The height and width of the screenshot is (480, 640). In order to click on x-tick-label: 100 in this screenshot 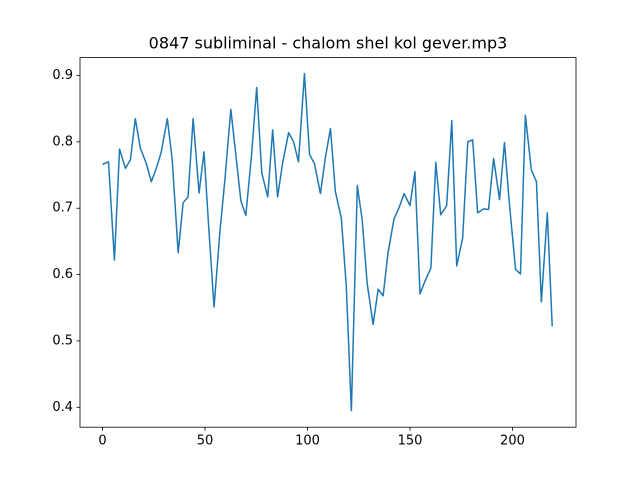, I will do `click(307, 441)`.